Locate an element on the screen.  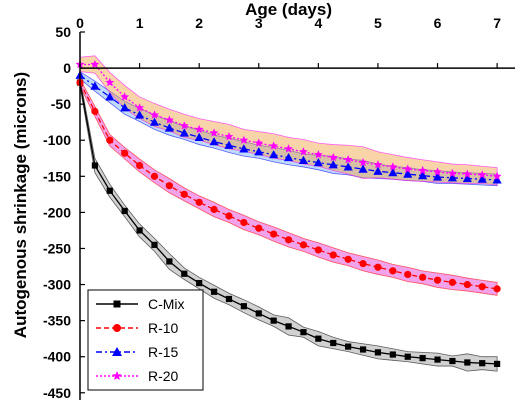
y-tick-label: 0 is located at coordinates (67, 68).